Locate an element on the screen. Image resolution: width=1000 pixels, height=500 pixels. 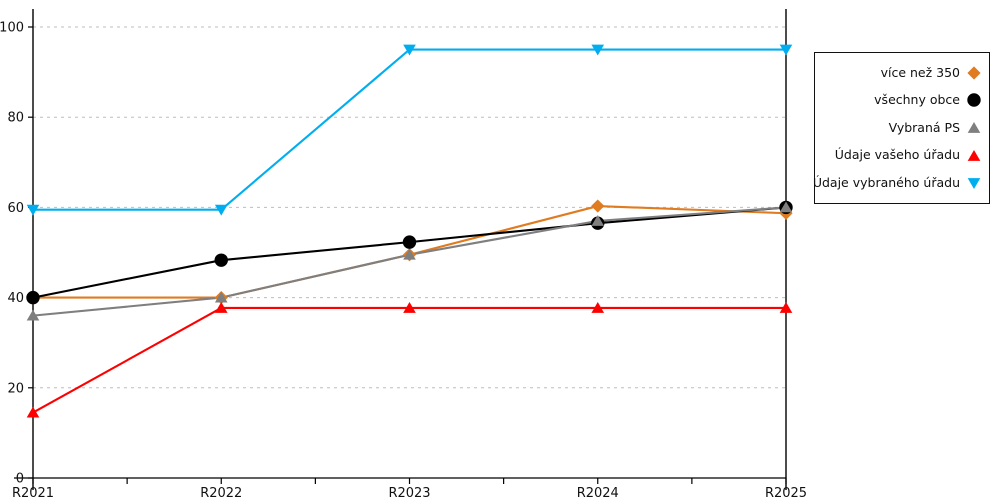
legend-item-label: Vybraná PS is located at coordinates (924, 127).